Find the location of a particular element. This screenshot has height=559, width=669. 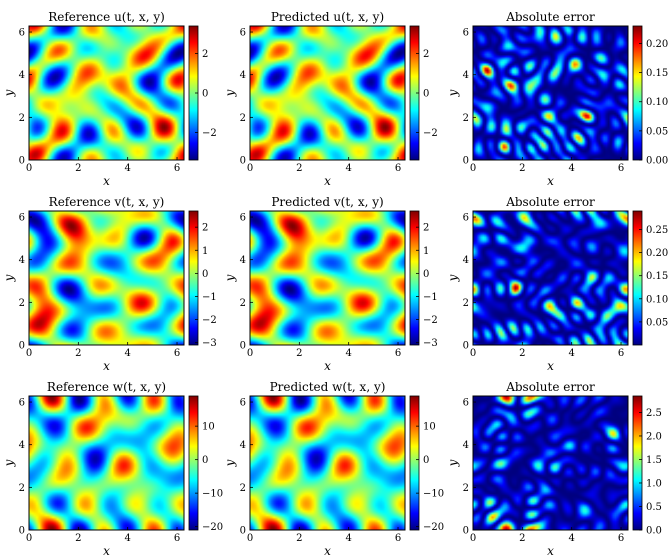

subplot-8: Predicted w(t, x, y) 0 2 4 6 0 2 4 6 x y 10 0 −10 −20 is located at coordinates (333, 469).